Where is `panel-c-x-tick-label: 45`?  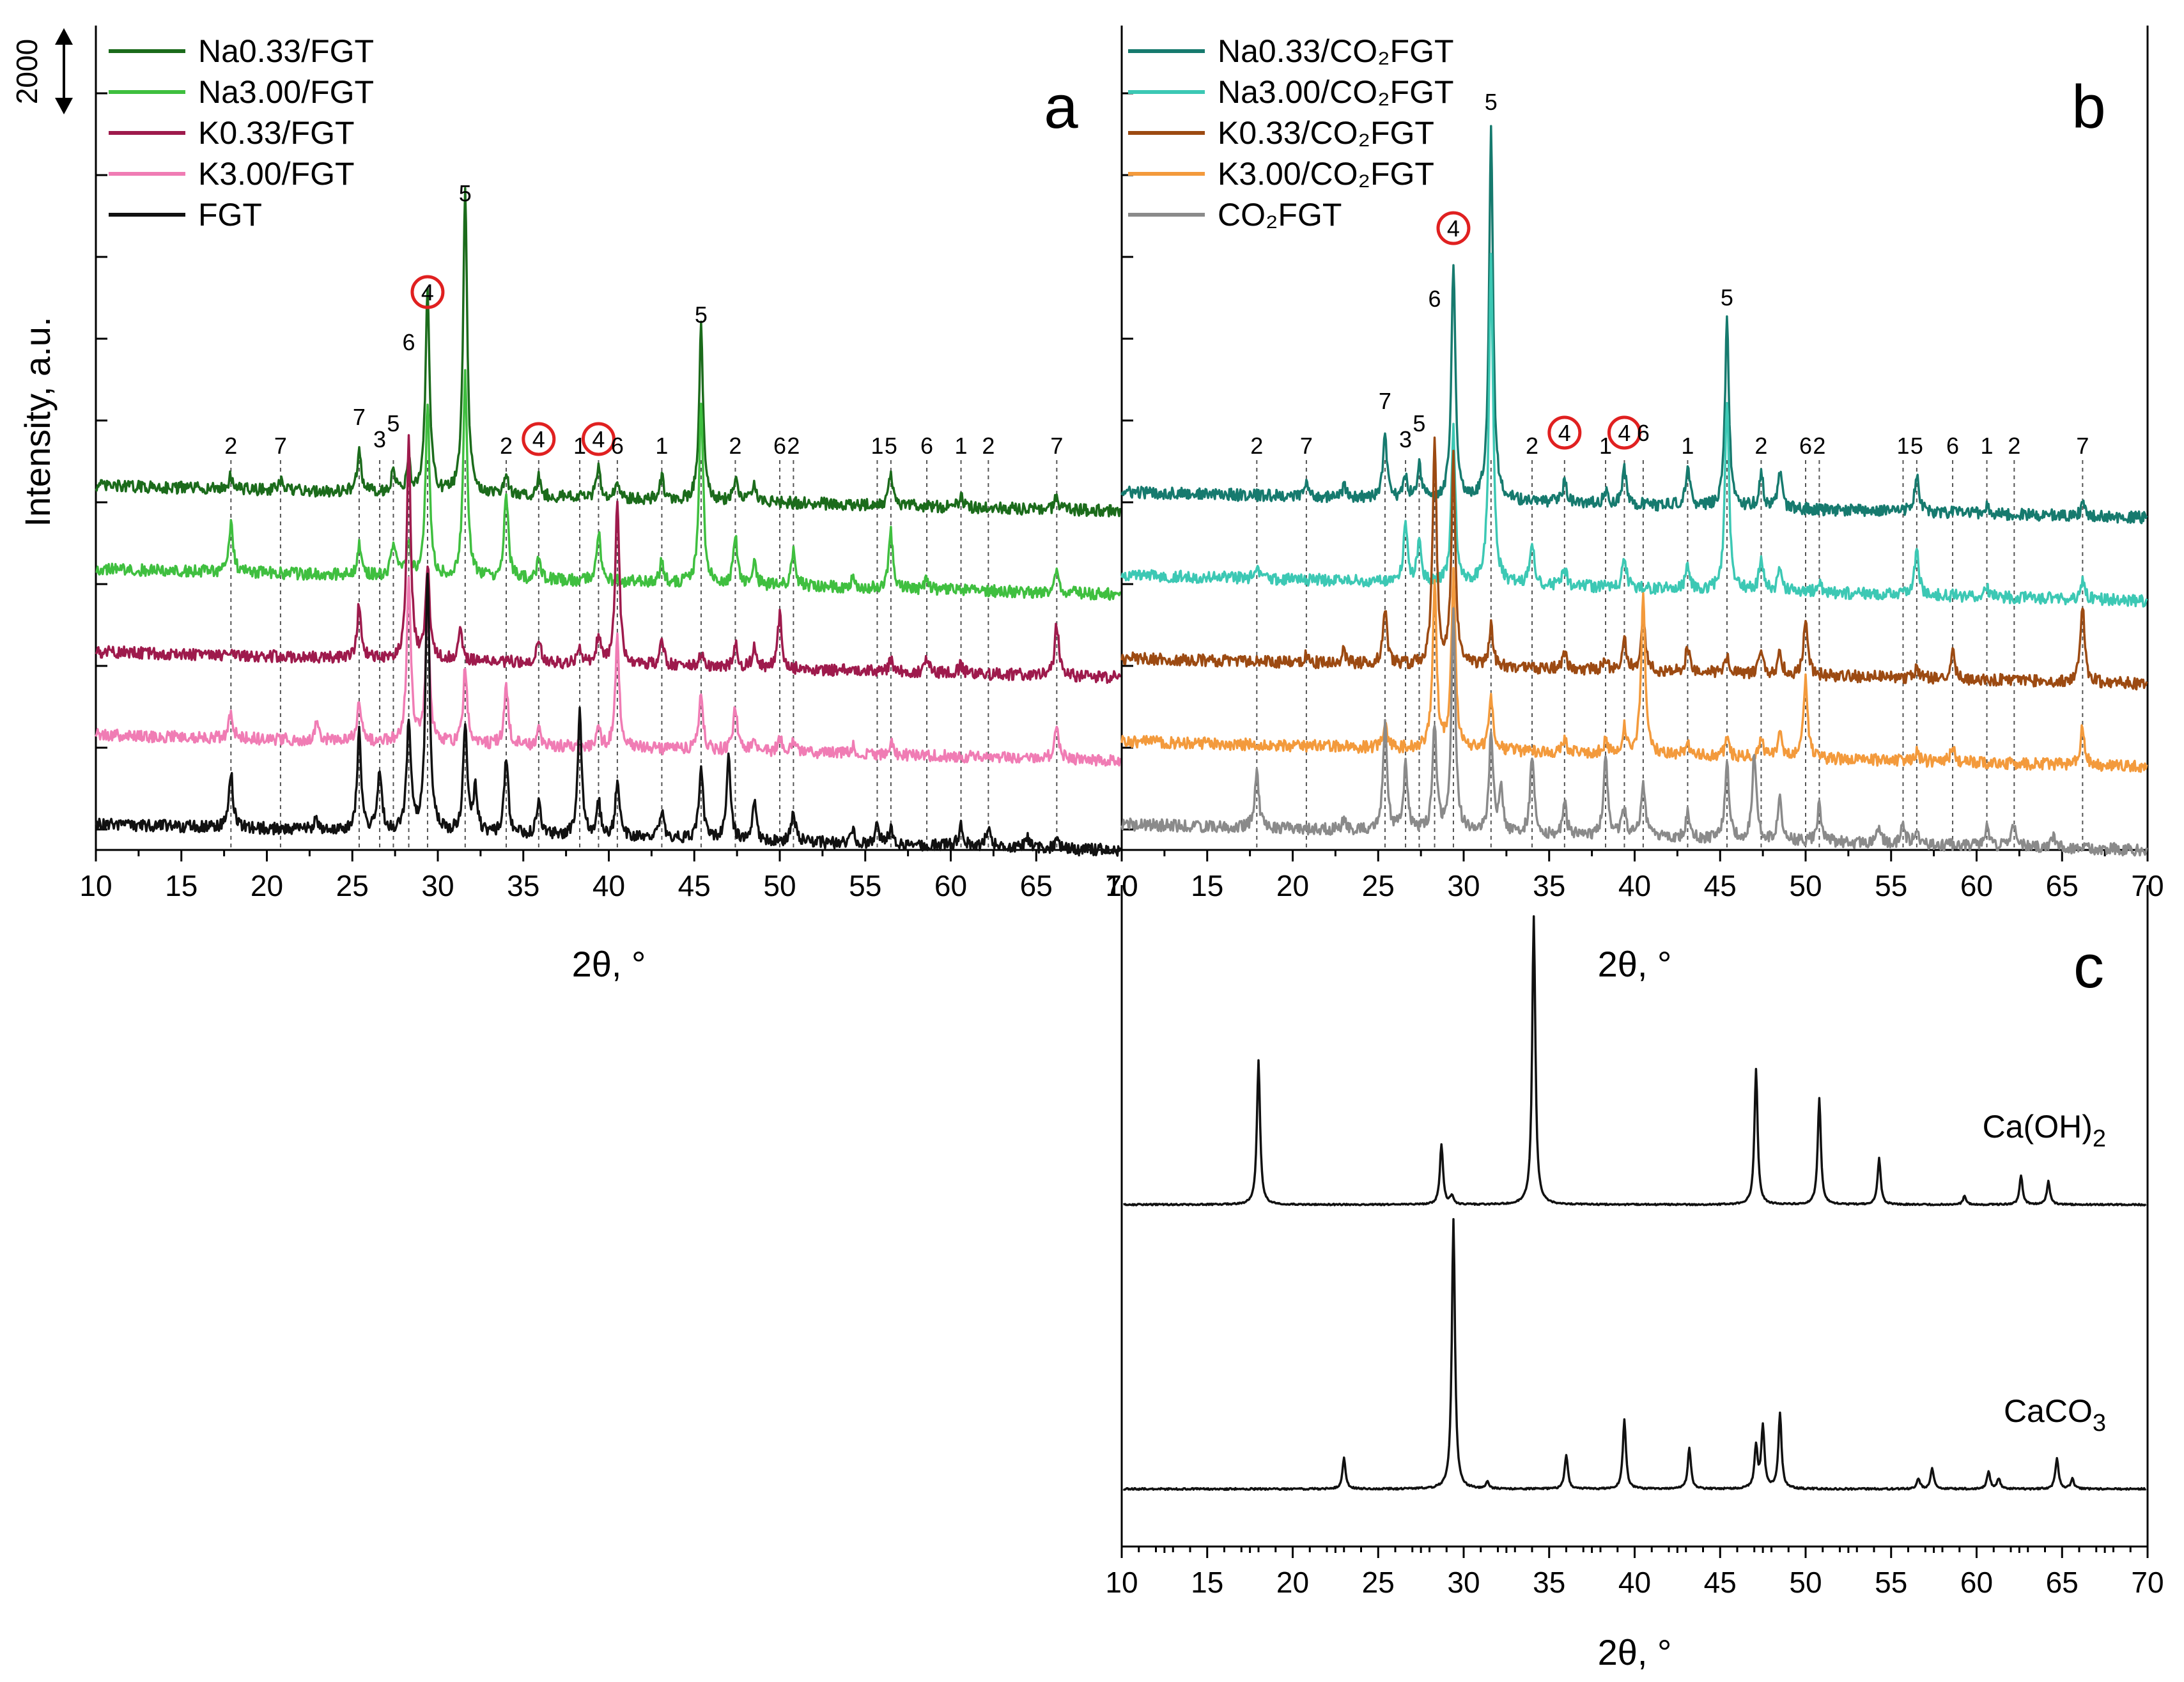 panel-c-x-tick-label: 45 is located at coordinates (1720, 1583).